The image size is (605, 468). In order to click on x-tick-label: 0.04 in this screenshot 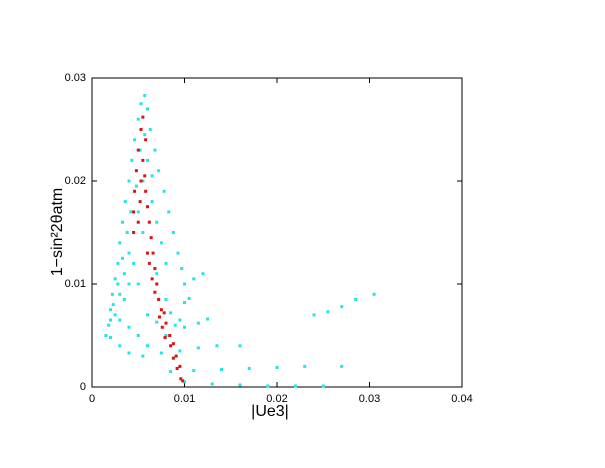, I will do `click(461, 399)`.